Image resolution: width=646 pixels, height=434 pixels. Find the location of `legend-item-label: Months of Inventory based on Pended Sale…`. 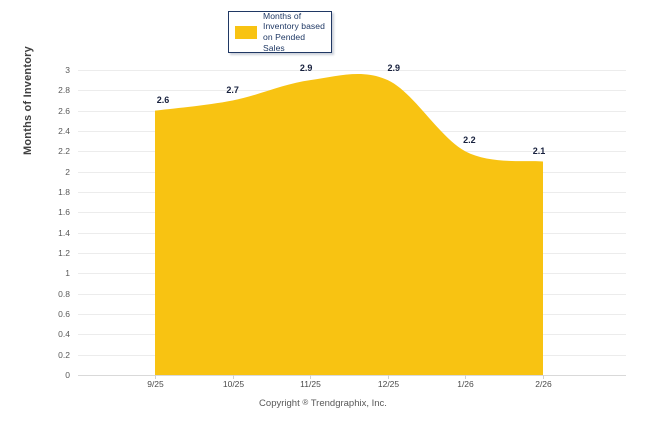

legend-item-label: Months of Inventory based on Pended Sale… is located at coordinates (294, 31).